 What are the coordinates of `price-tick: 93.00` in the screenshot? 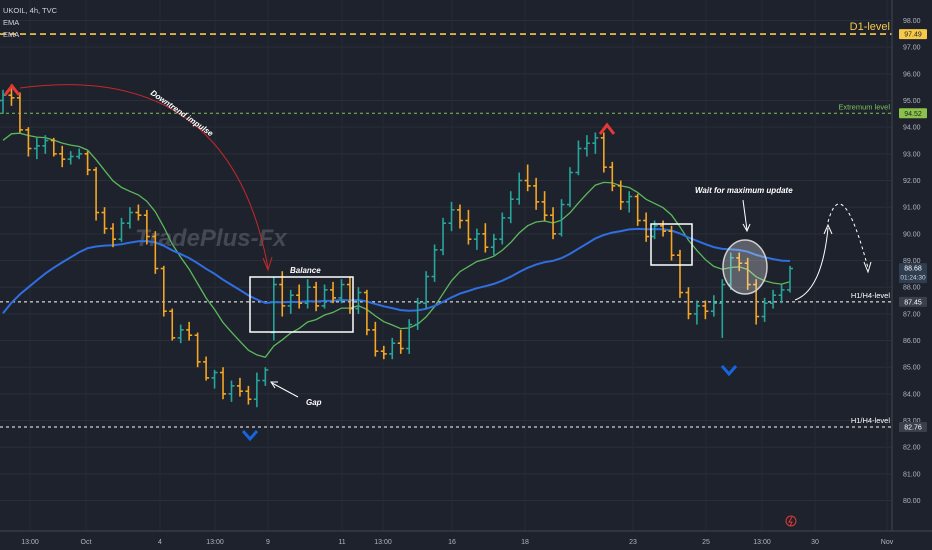 It's located at (912, 154).